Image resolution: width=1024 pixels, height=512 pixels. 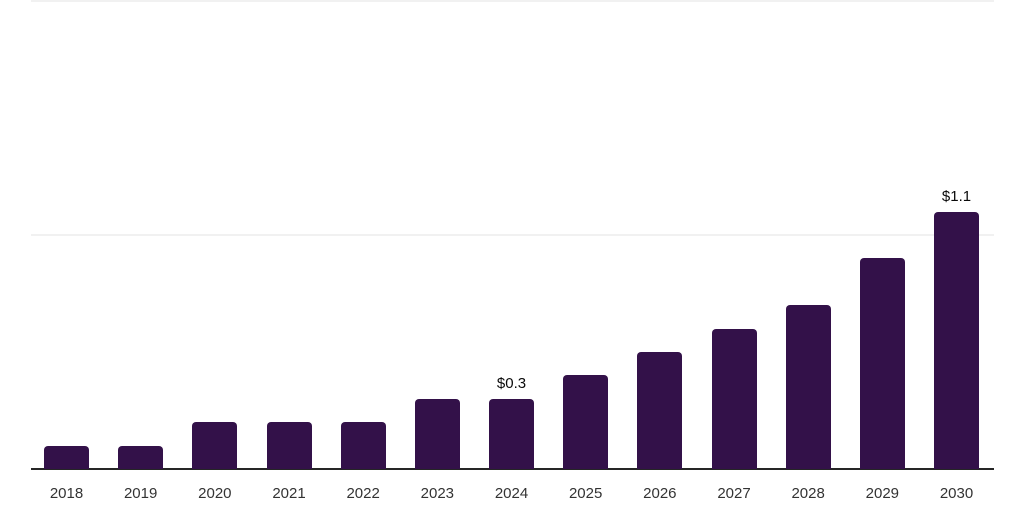 What do you see at coordinates (956, 196) in the screenshot?
I see `value-label-2030: $1.1` at bounding box center [956, 196].